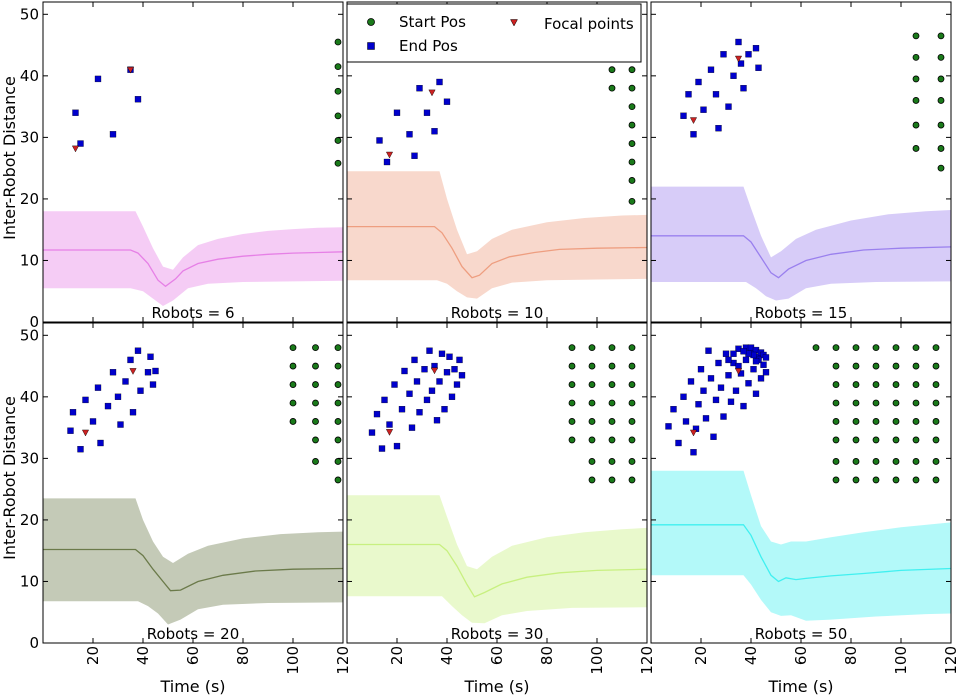  Describe the element at coordinates (801, 634) in the screenshot. I see `panel-robots-label: Robots = 50` at that location.